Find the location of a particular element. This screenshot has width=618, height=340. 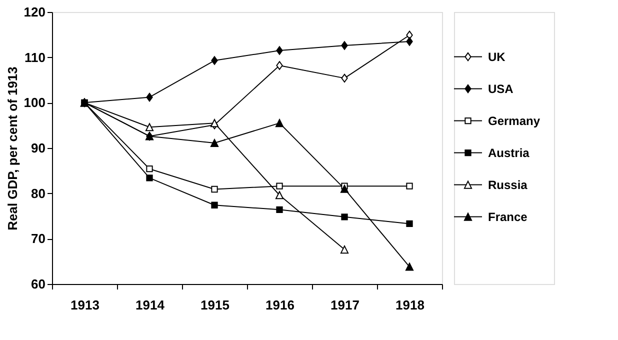

legend-label: France is located at coordinates (508, 217).